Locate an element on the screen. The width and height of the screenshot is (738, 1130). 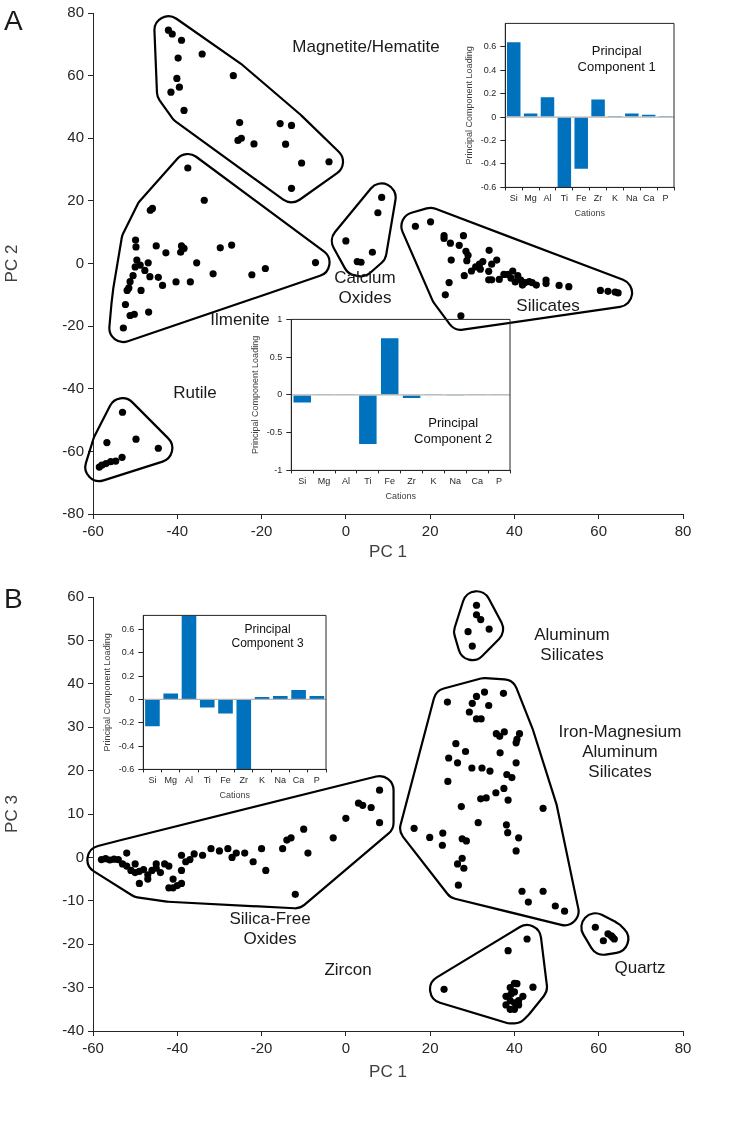
text: Principal Component 3 is located at coordinates (267, 636).